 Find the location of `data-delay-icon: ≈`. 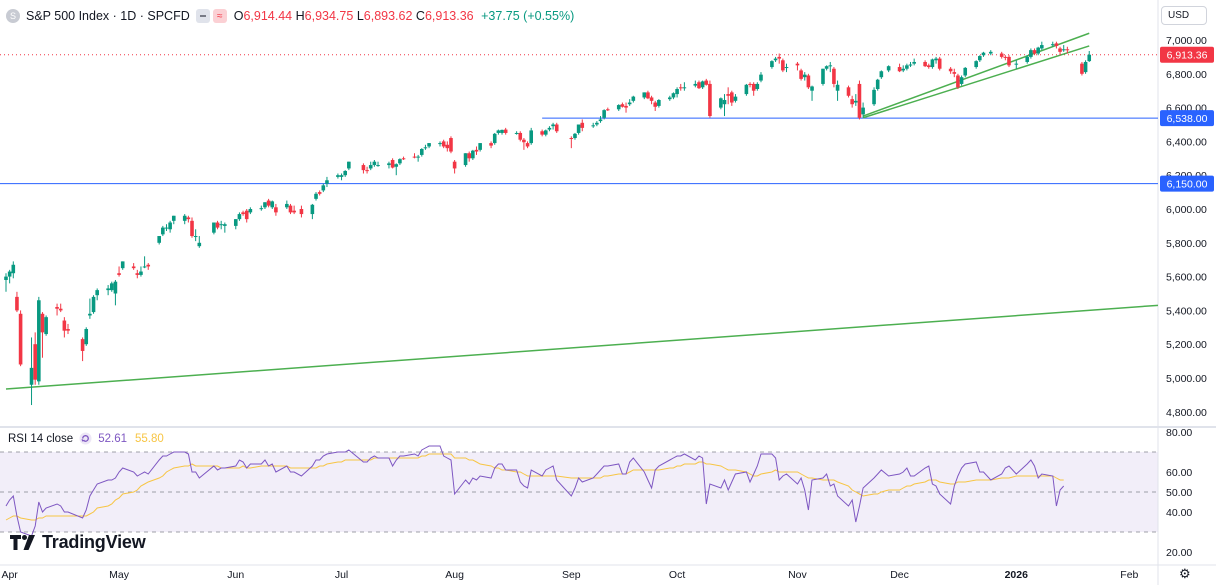

data-delay-icon: ≈ is located at coordinates (219, 16).